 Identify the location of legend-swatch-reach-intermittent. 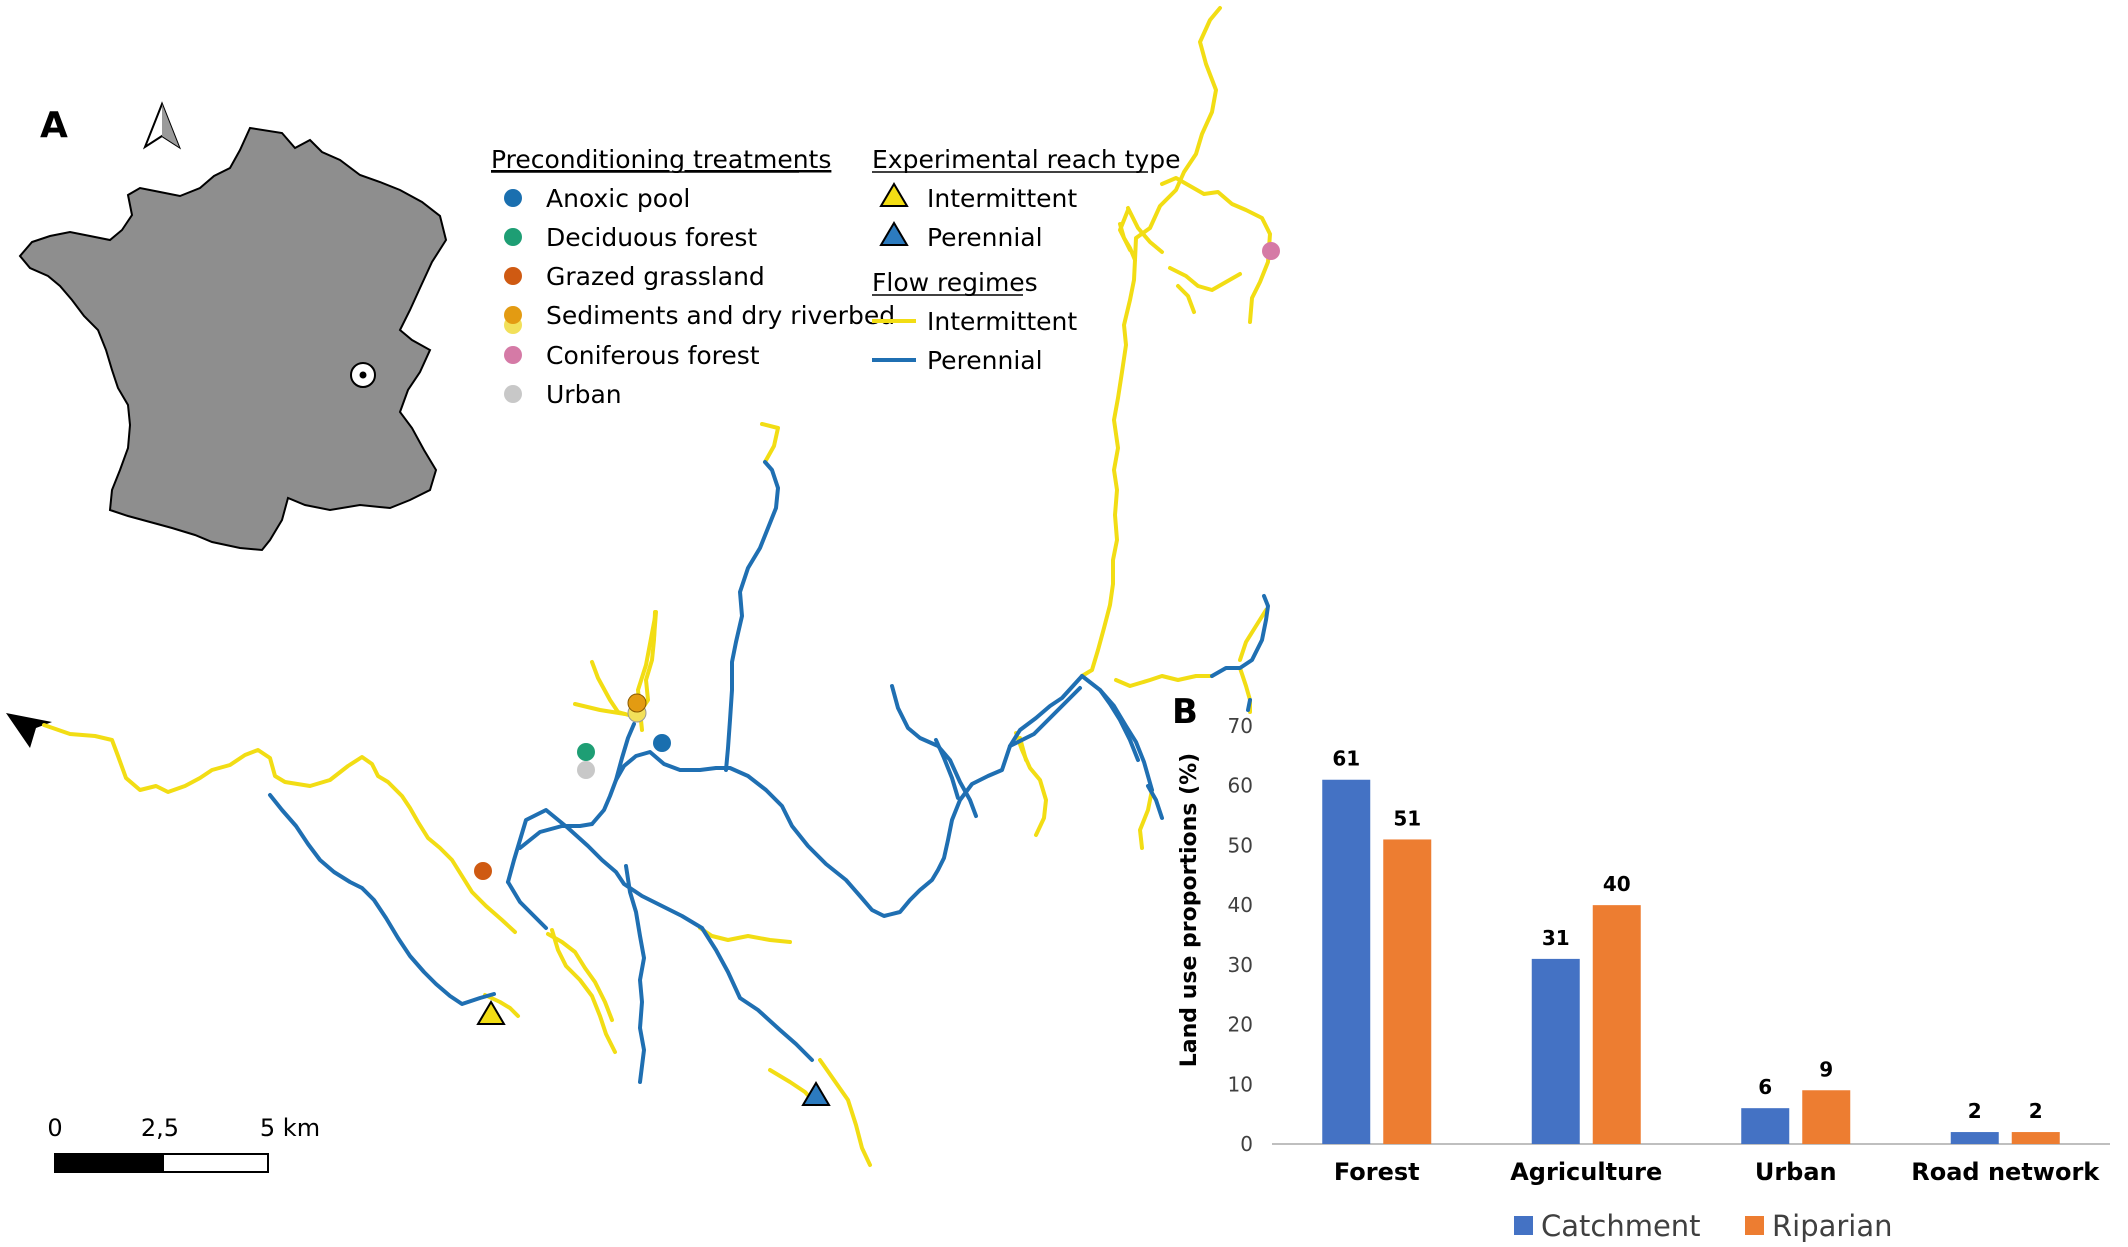
(894, 194).